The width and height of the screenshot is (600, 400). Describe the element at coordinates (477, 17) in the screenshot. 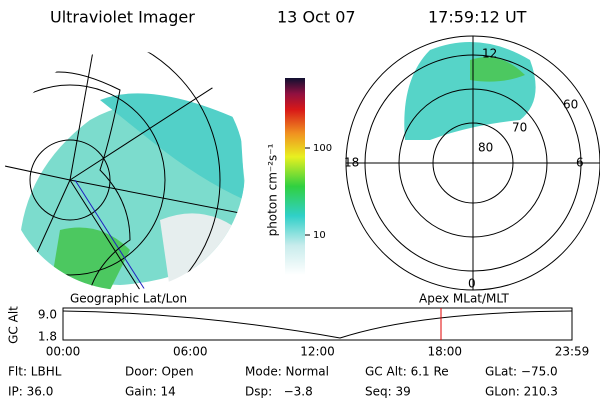

I see `time: 17:59:12 UT` at that location.